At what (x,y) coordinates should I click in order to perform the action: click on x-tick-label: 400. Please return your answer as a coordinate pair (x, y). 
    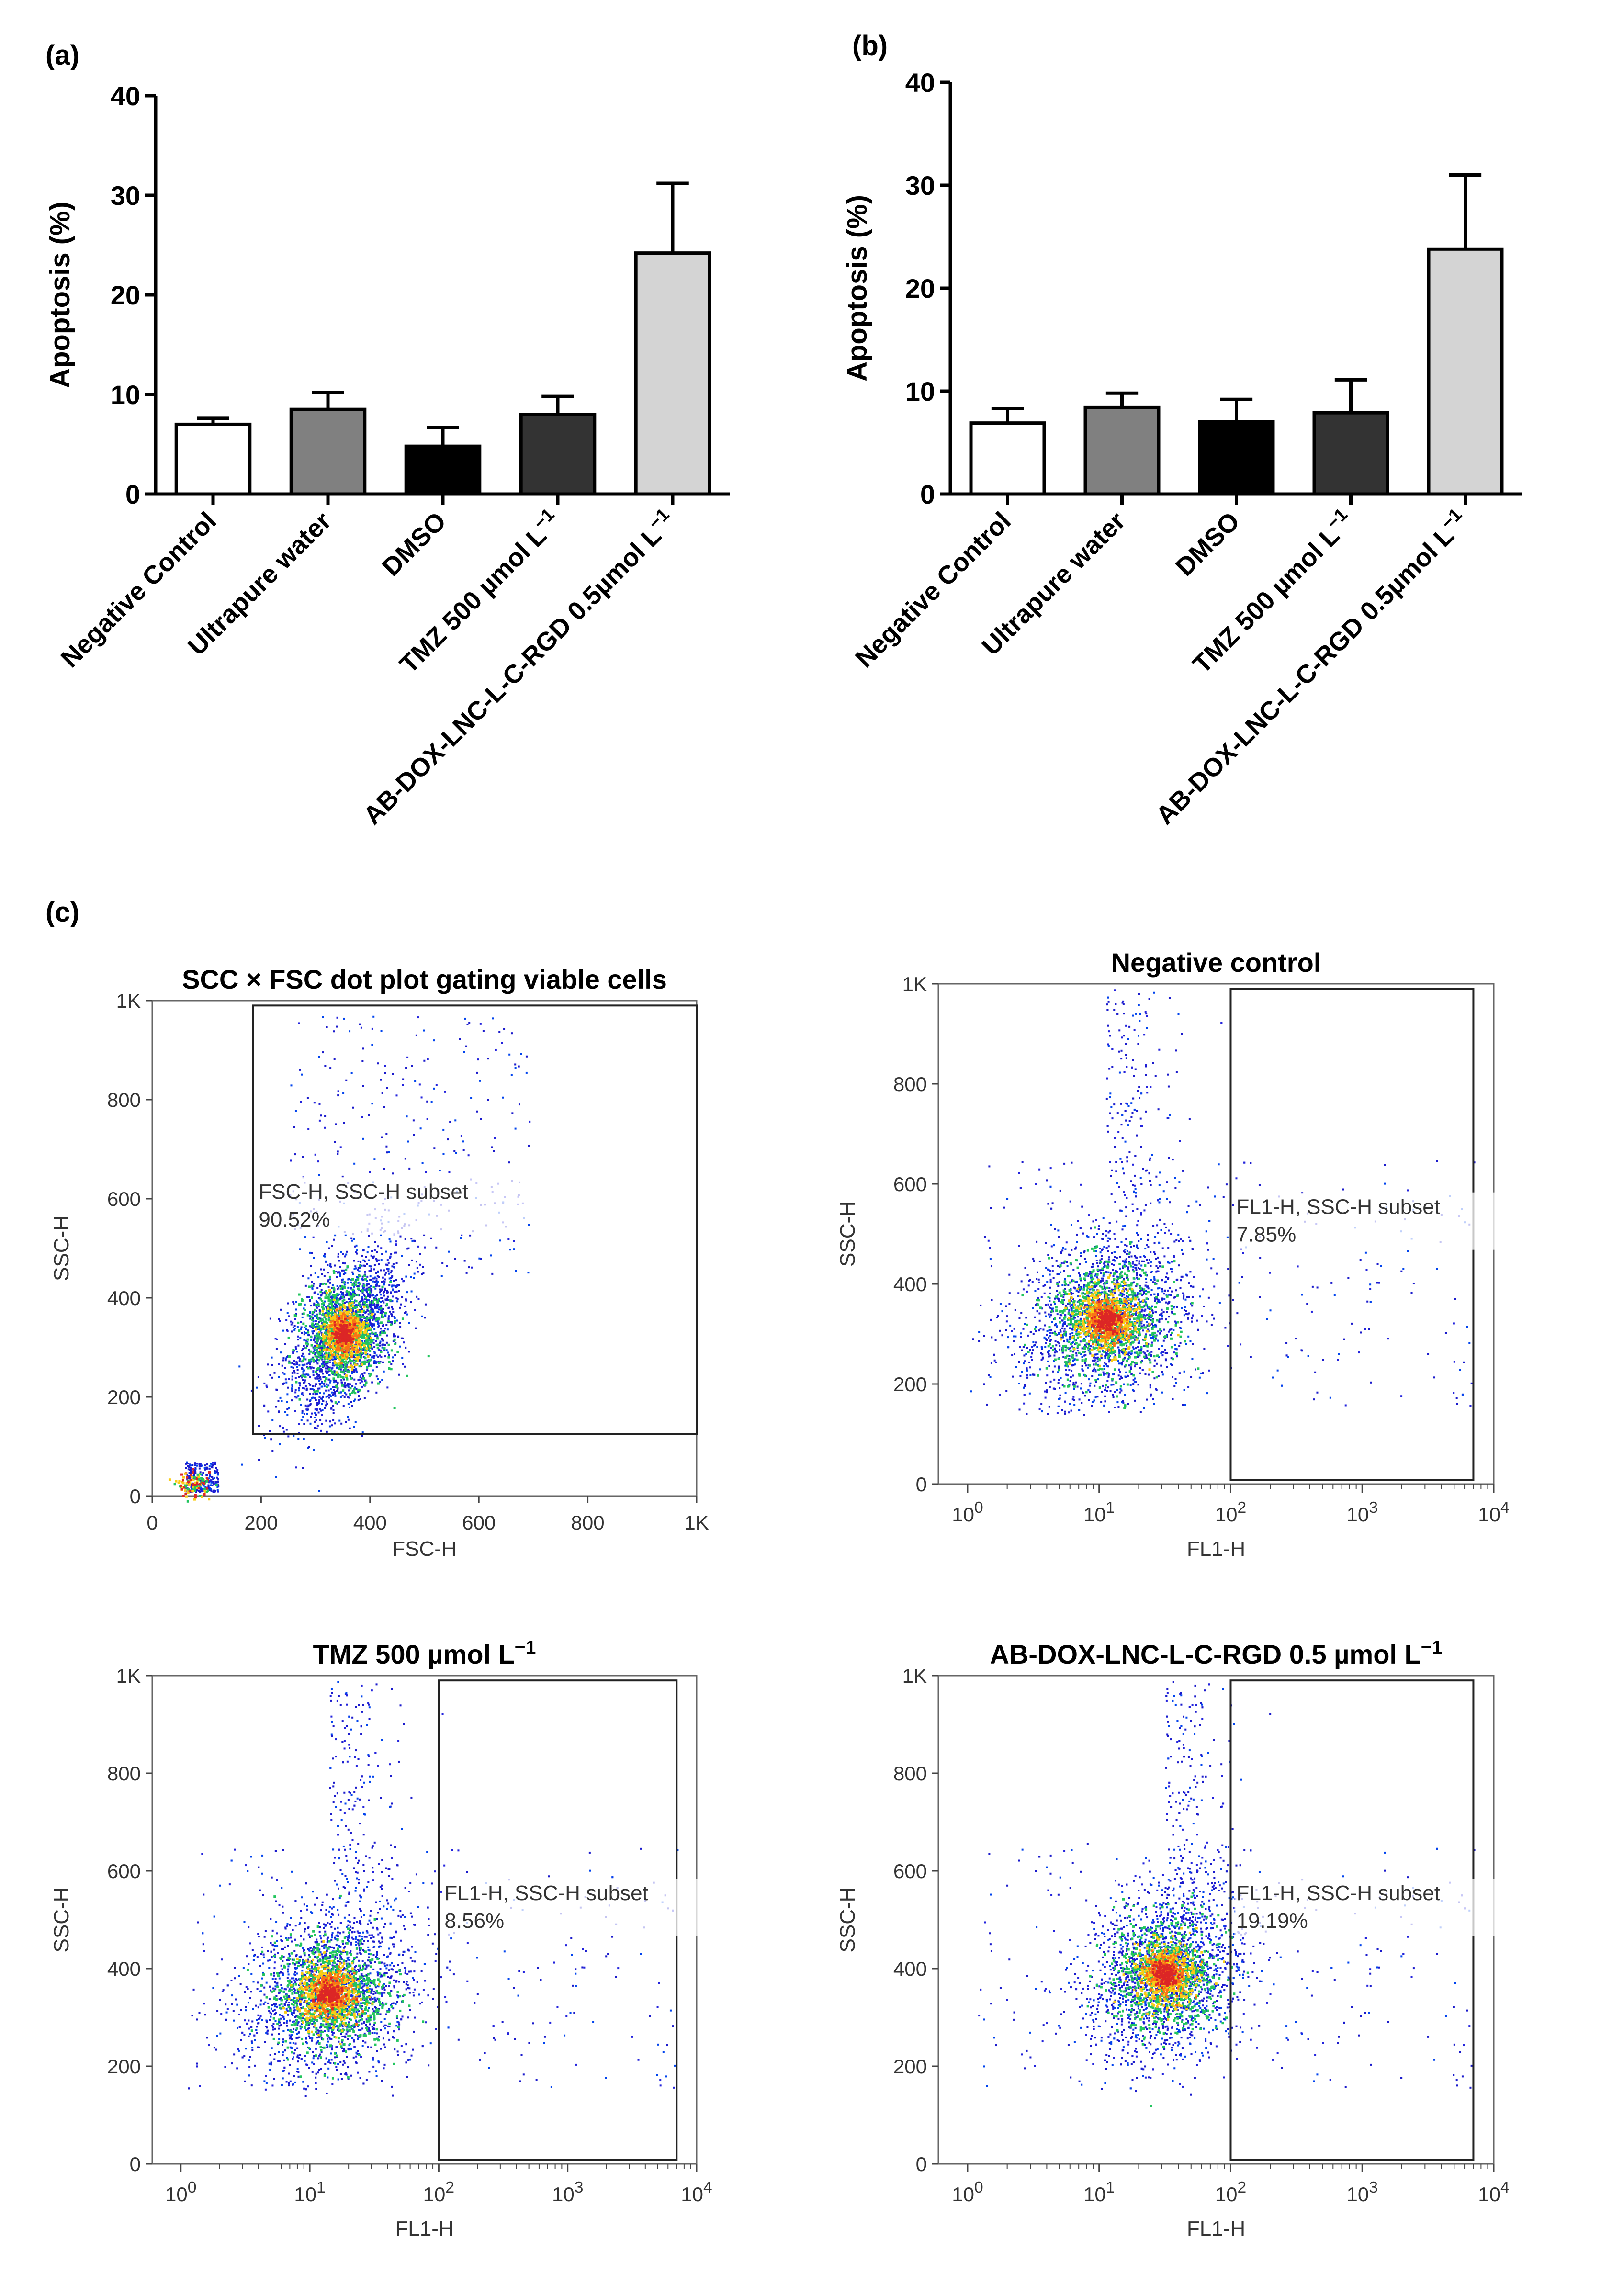
    Looking at the image, I should click on (370, 1522).